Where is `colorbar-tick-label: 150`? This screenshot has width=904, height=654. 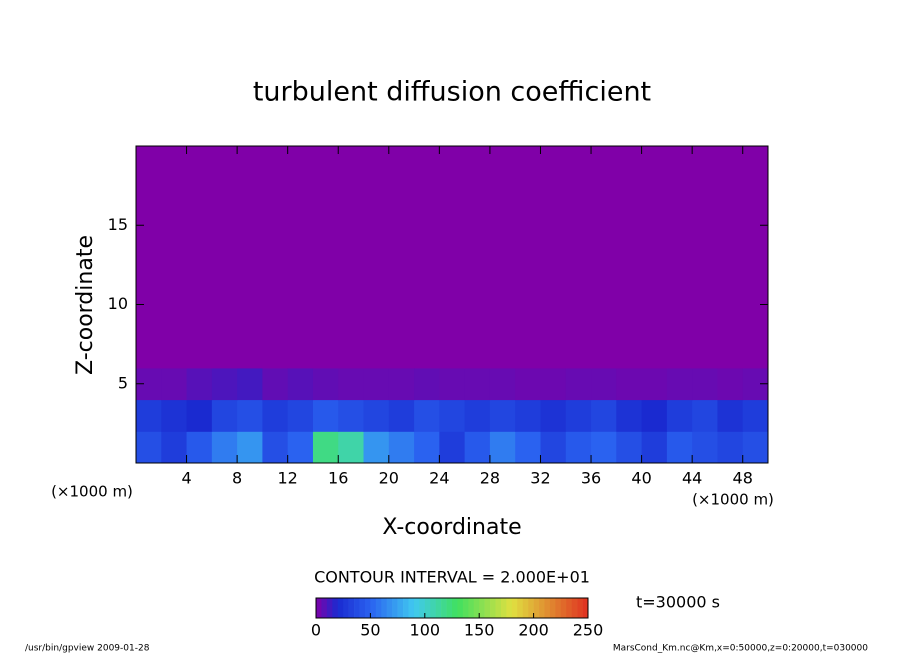 colorbar-tick-label: 150 is located at coordinates (479, 630).